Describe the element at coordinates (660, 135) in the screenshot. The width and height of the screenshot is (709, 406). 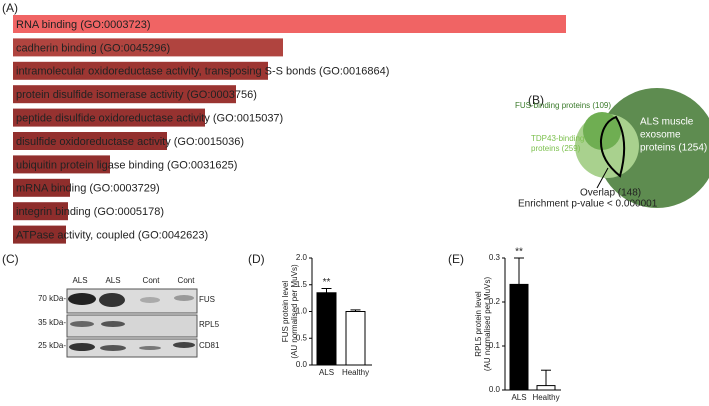
I see `venn-label: exosome` at that location.